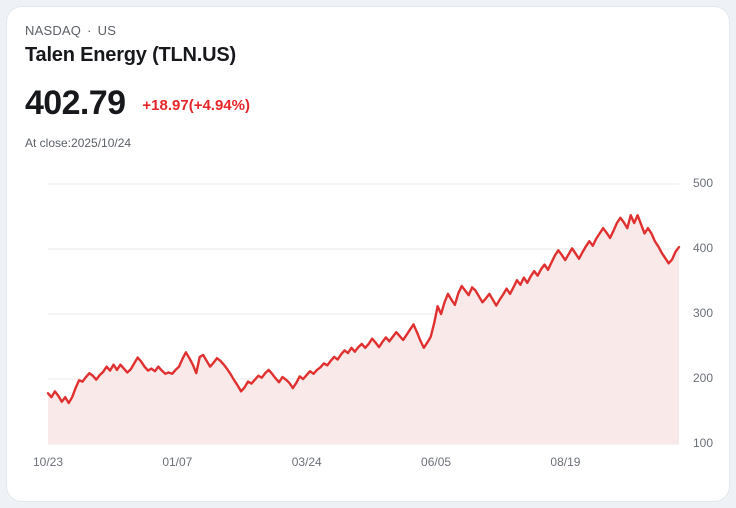  What do you see at coordinates (703, 313) in the screenshot?
I see `y-axis-tick-label: 300` at bounding box center [703, 313].